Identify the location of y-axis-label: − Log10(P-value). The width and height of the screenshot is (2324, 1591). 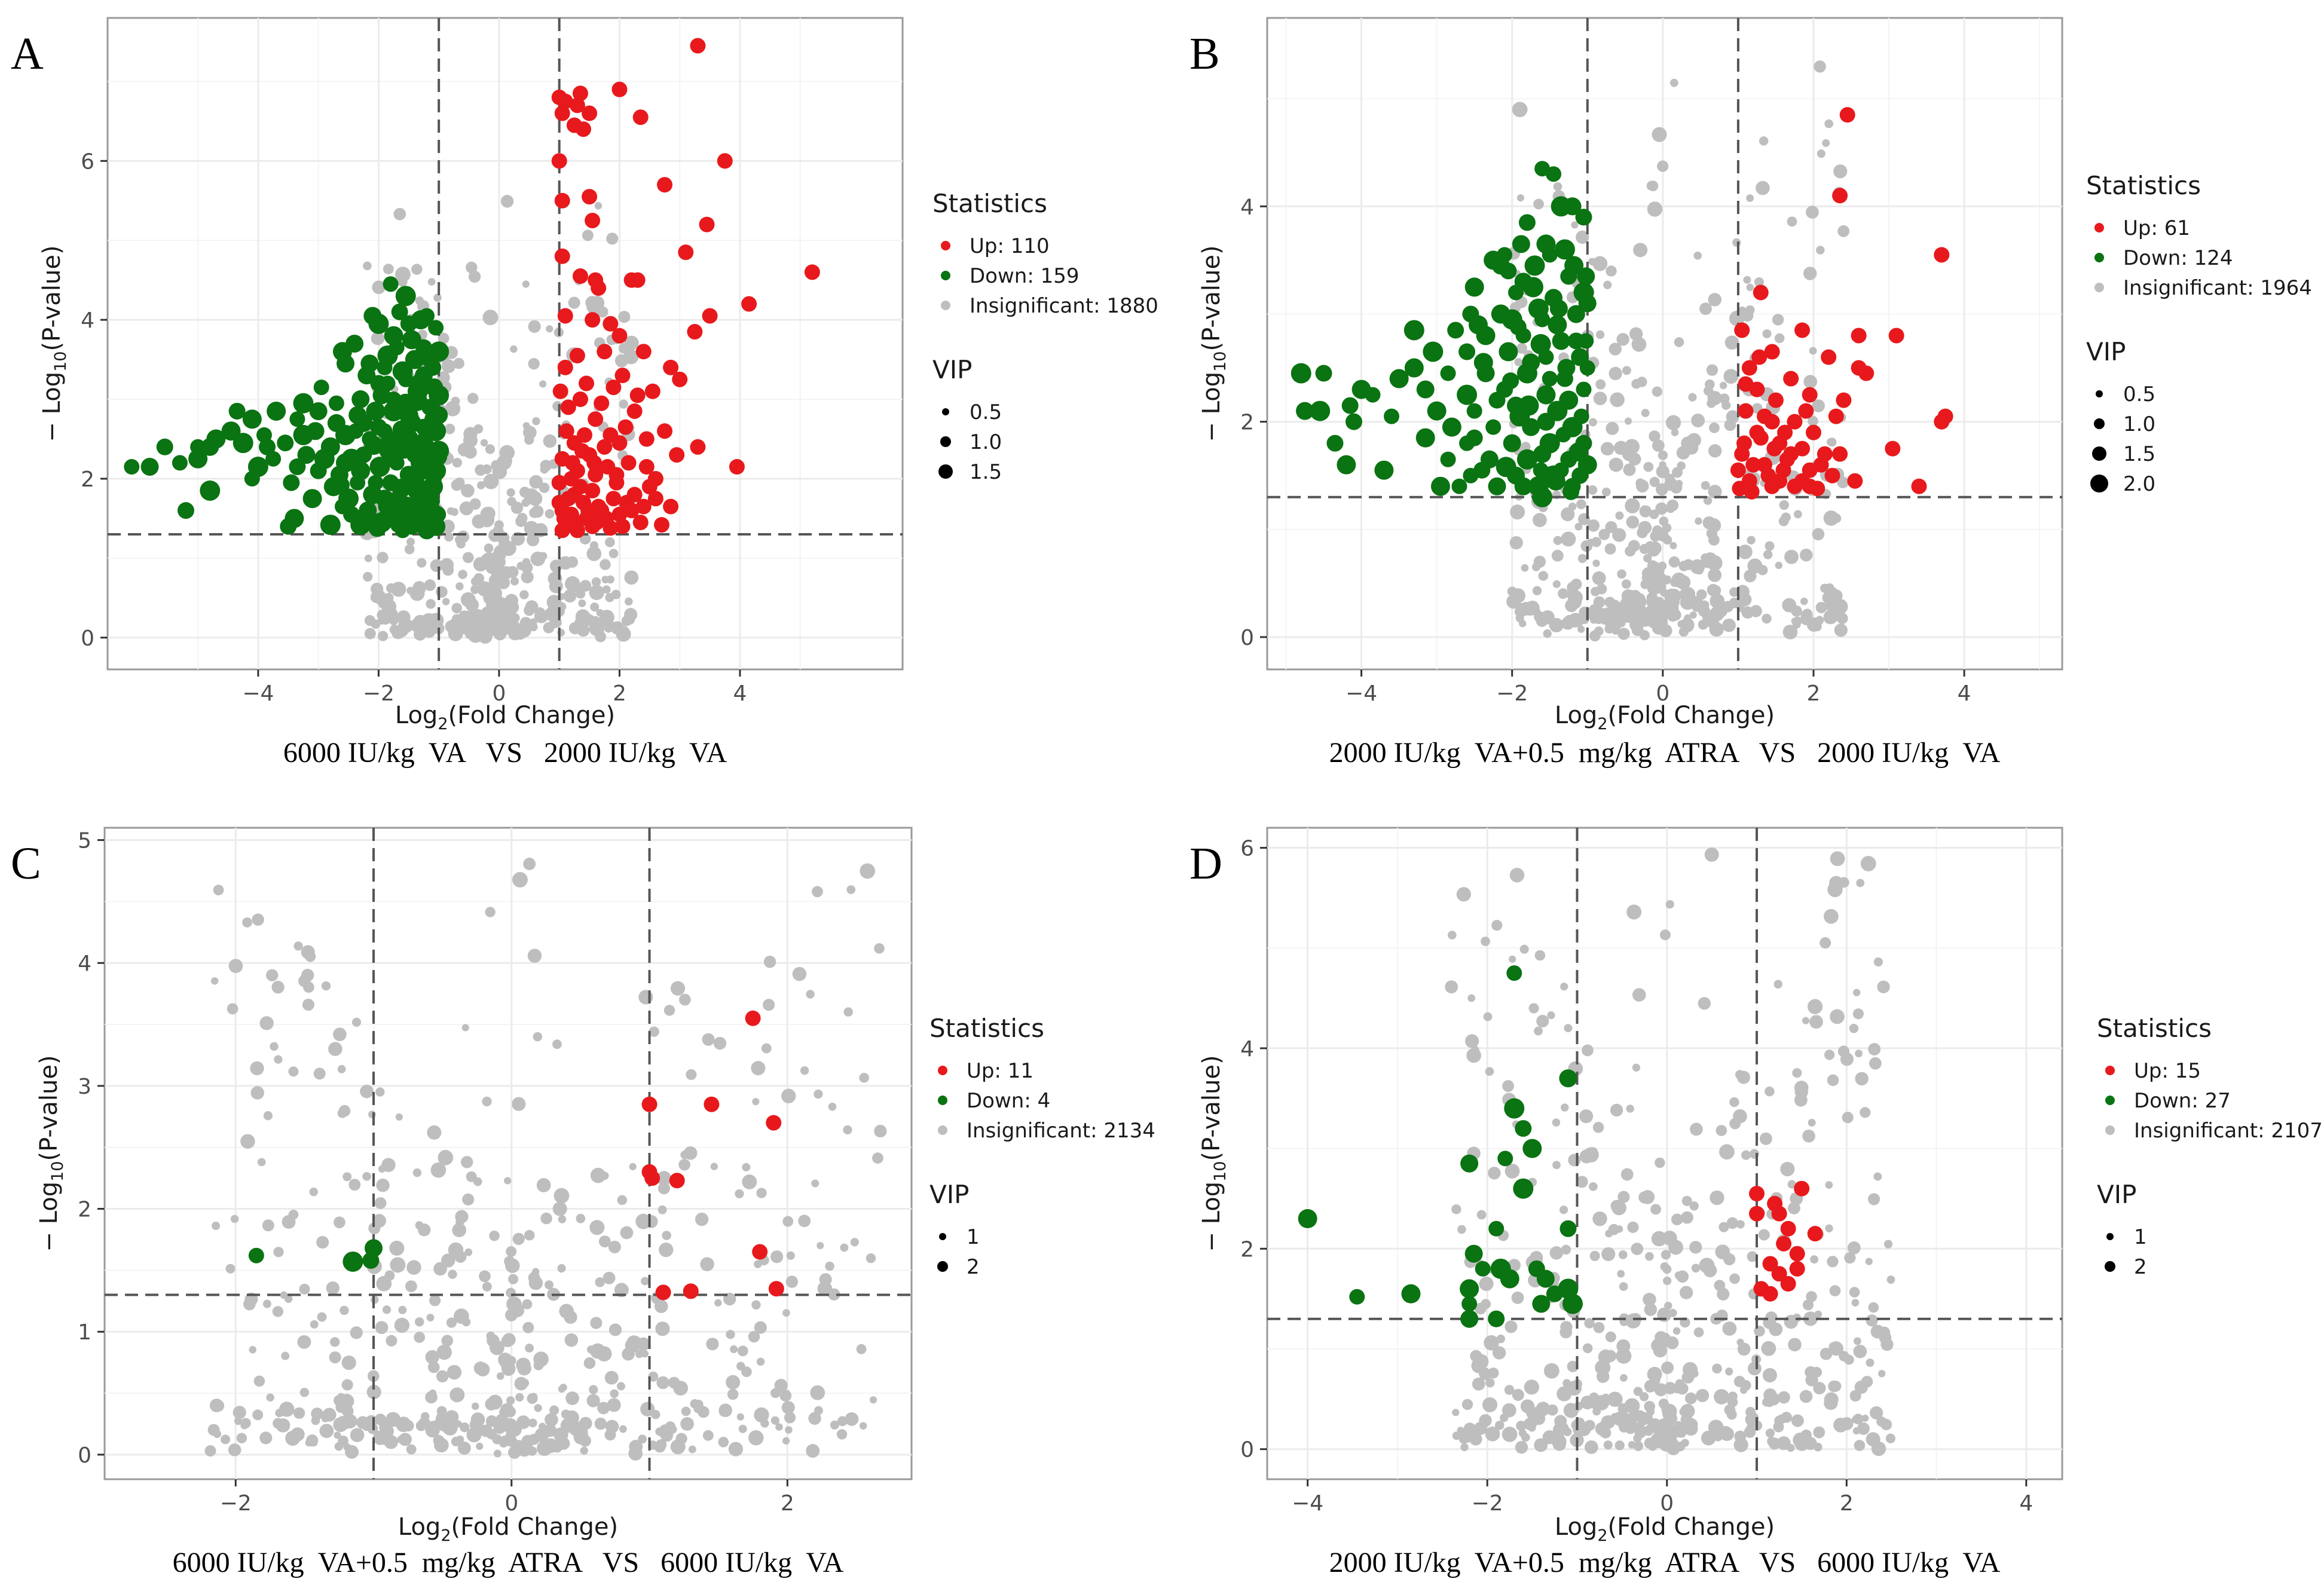
(1214, 343).